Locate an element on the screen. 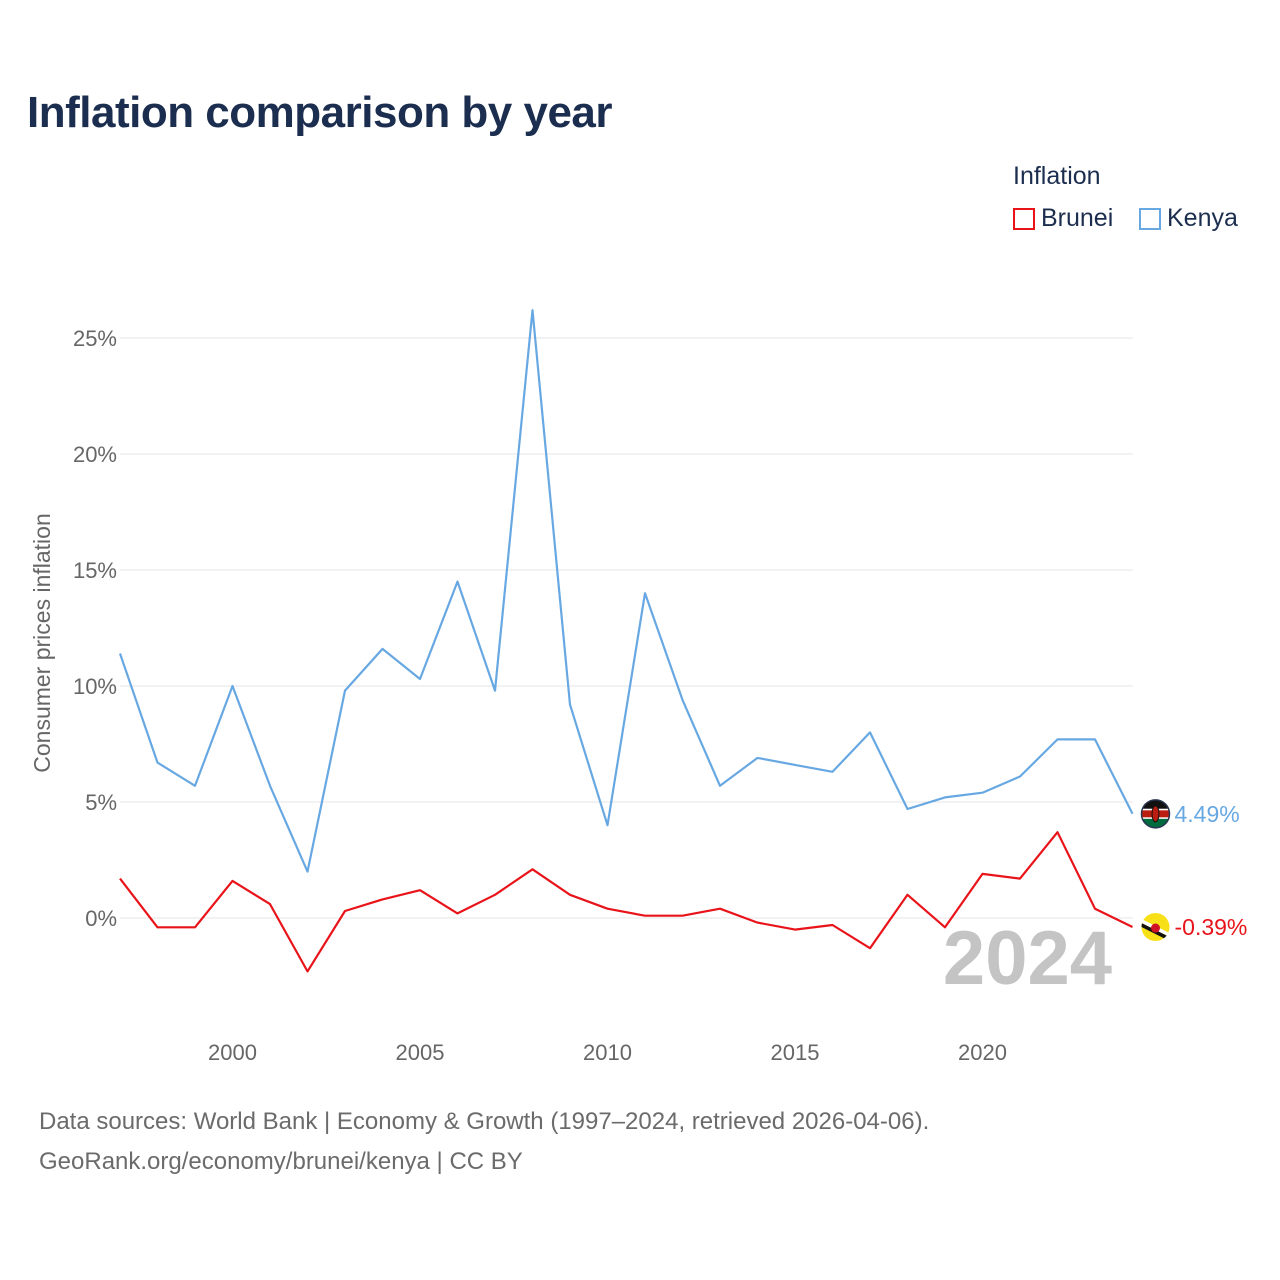 The image size is (1280, 1280). legend-title: Inflation is located at coordinates (1057, 176).